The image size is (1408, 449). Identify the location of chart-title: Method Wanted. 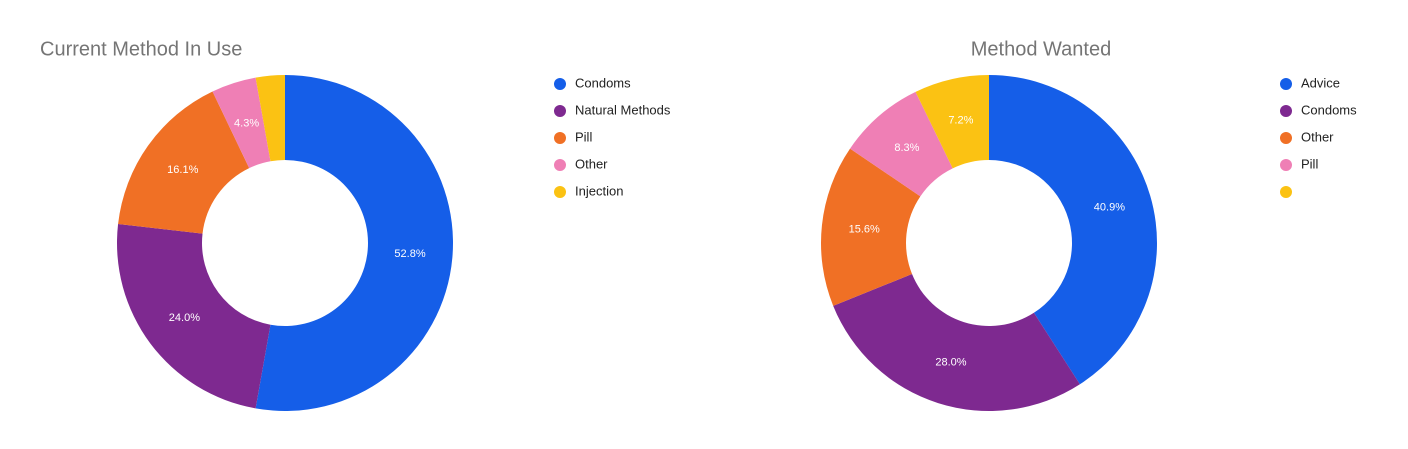
(1041, 49).